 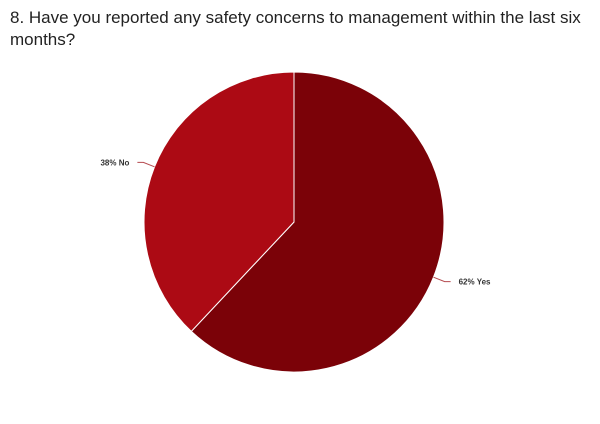 I want to click on slice-label-no: 38% No, so click(x=114, y=162).